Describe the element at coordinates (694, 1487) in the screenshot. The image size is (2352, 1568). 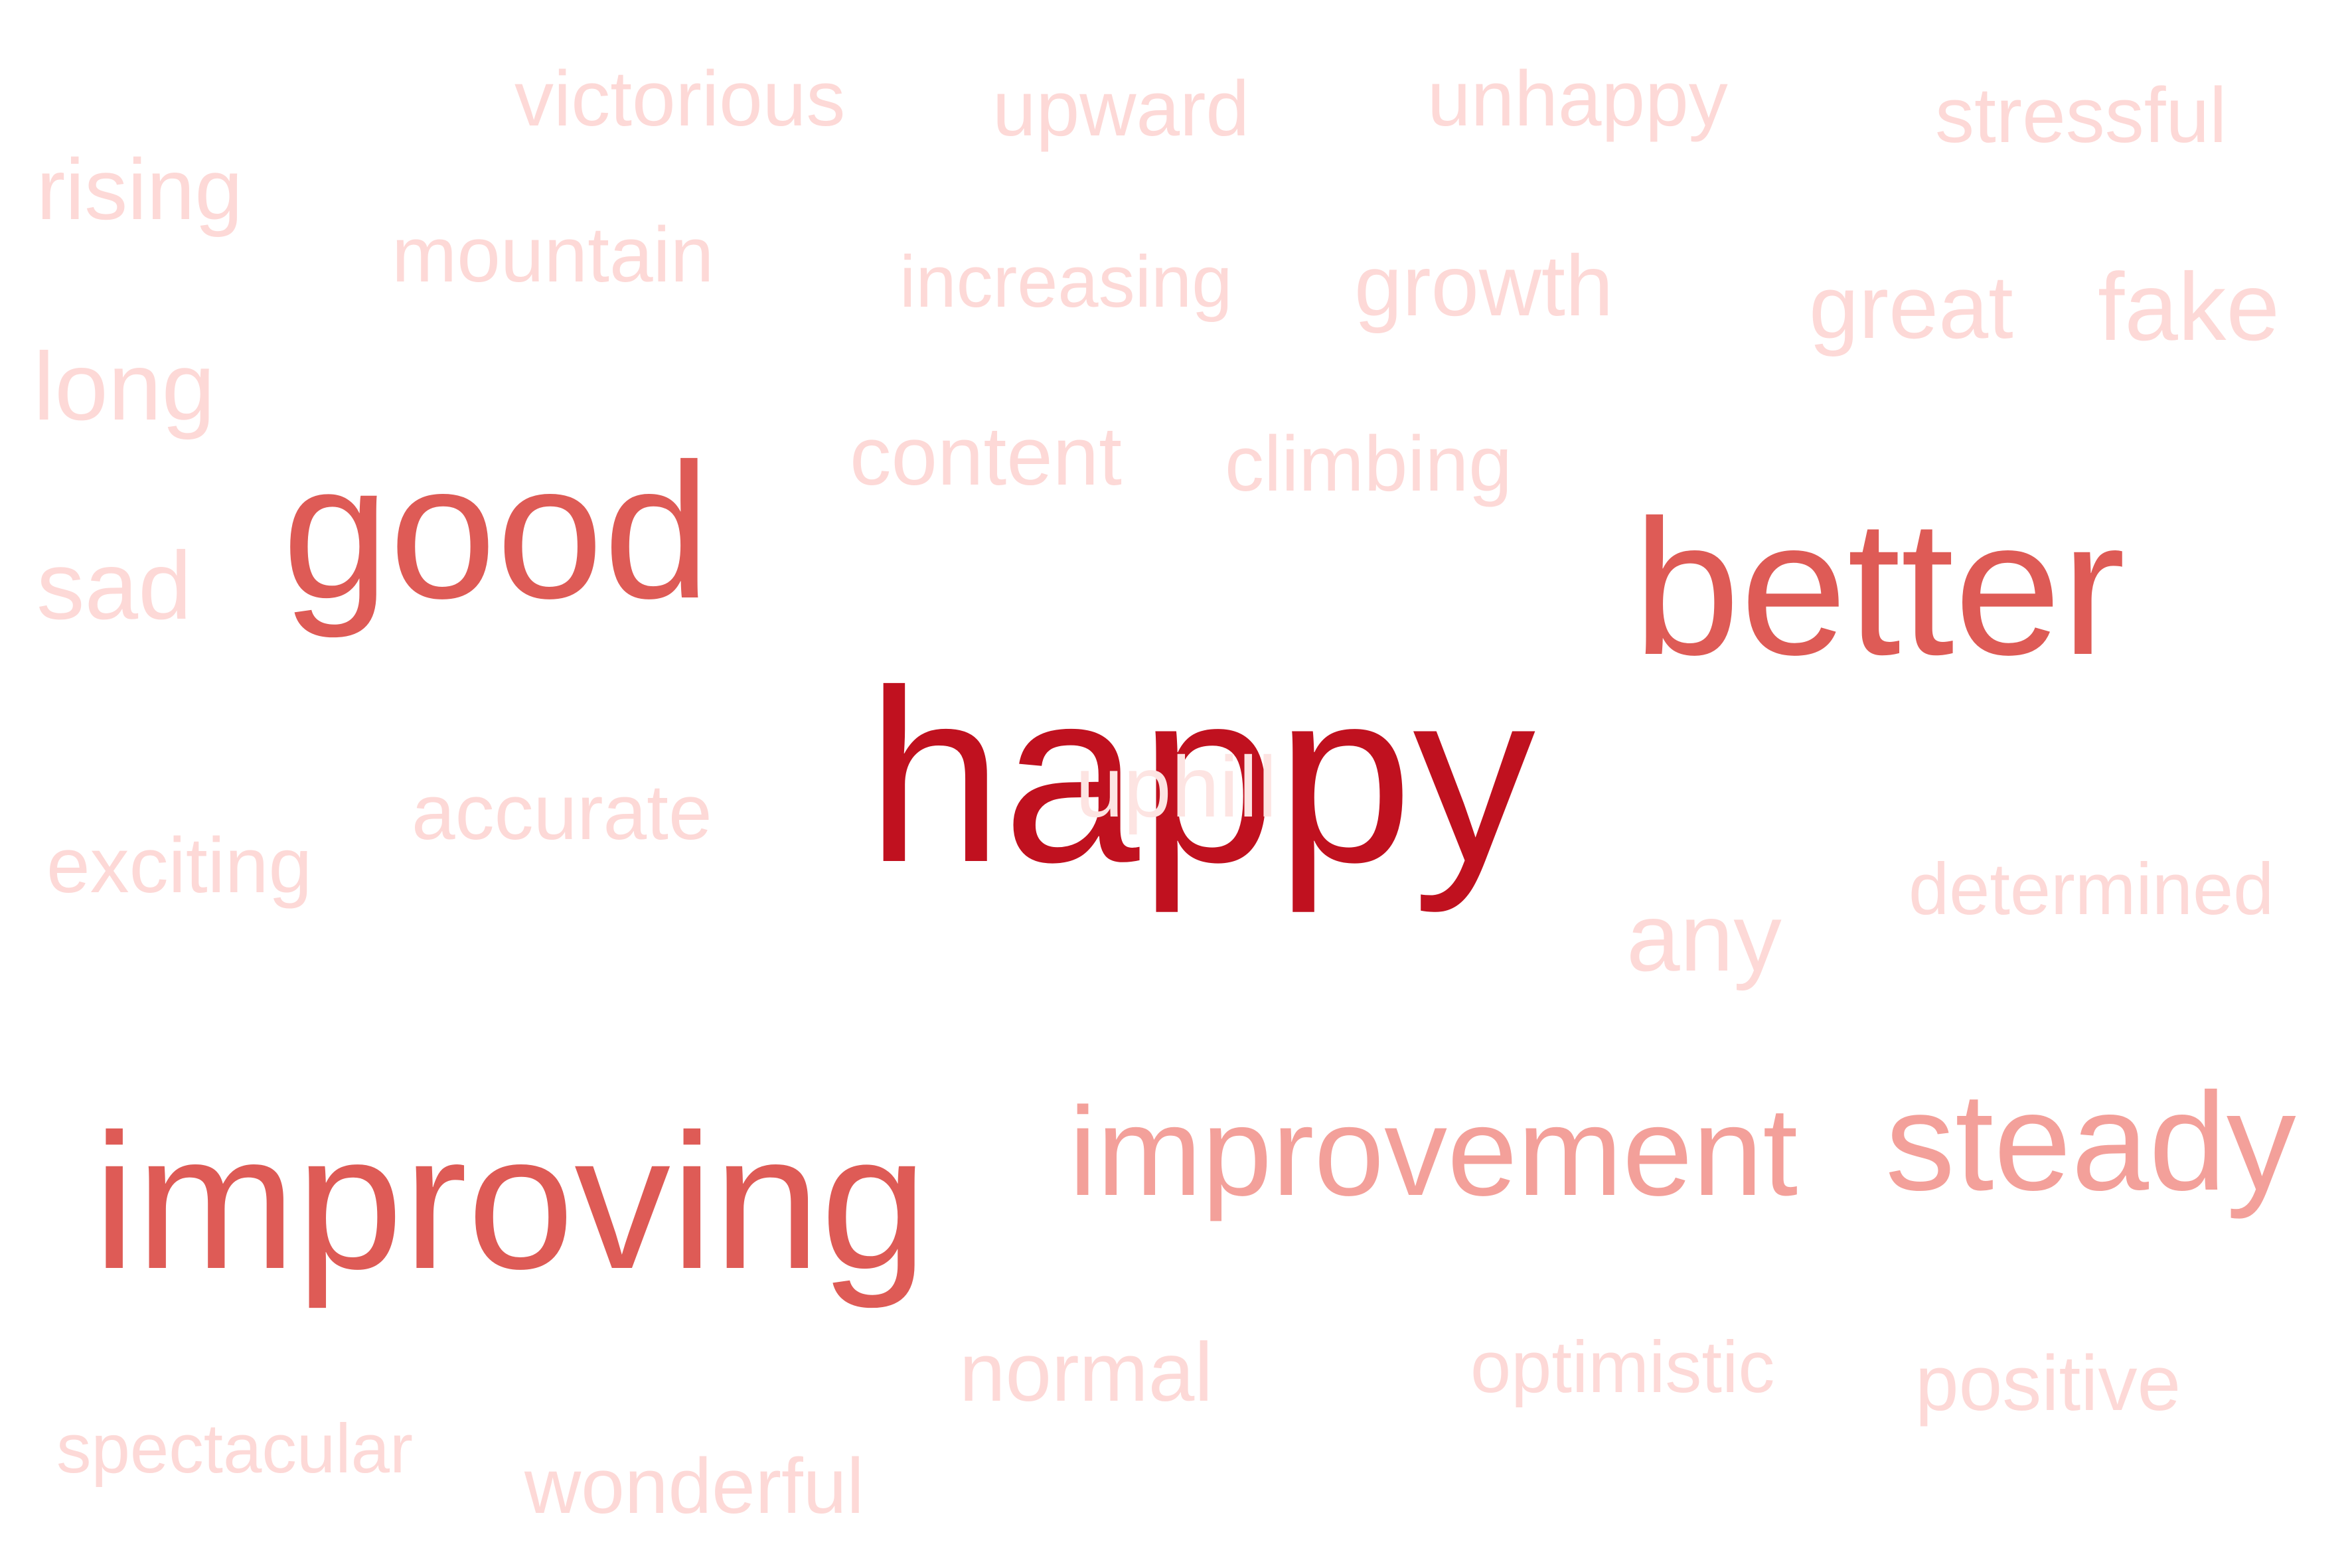
I see `word-wonderful: wonderful` at that location.